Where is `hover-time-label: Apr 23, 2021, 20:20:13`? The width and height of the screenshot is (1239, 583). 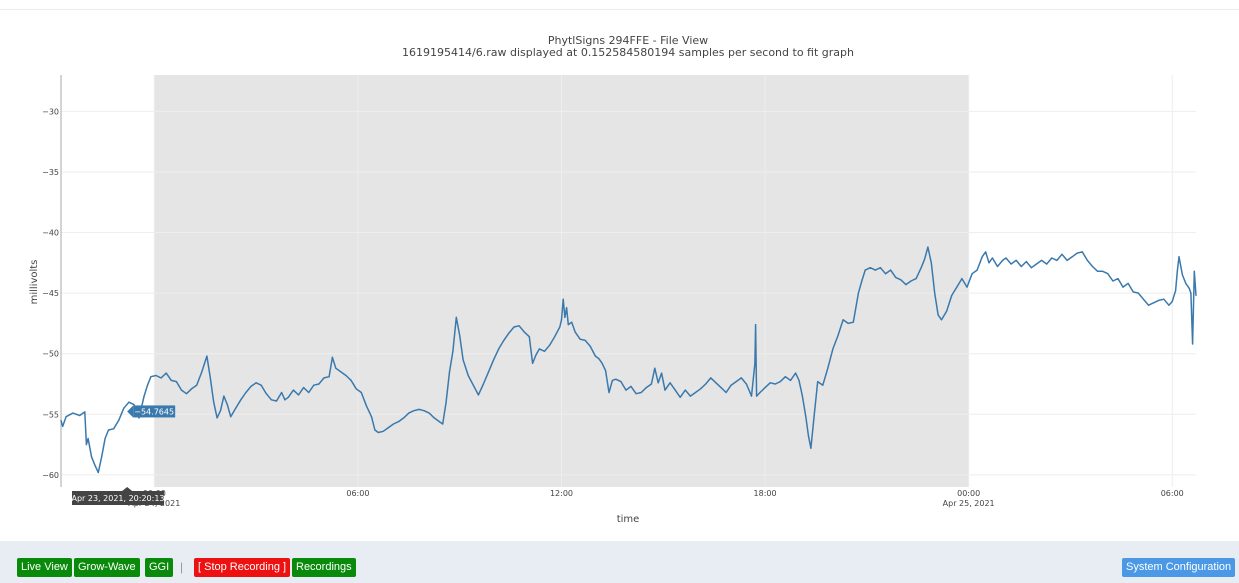
hover-time-label: Apr 23, 2021, 20:20:13 is located at coordinates (117, 498).